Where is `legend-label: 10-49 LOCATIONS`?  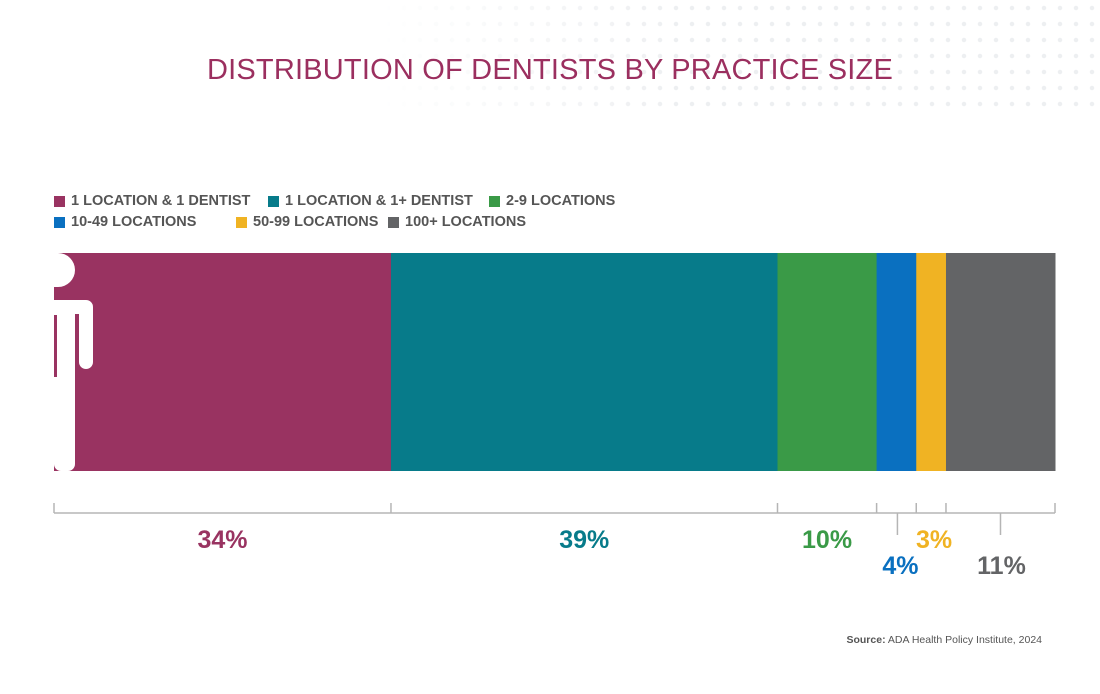
legend-label: 10-49 LOCATIONS is located at coordinates (134, 222).